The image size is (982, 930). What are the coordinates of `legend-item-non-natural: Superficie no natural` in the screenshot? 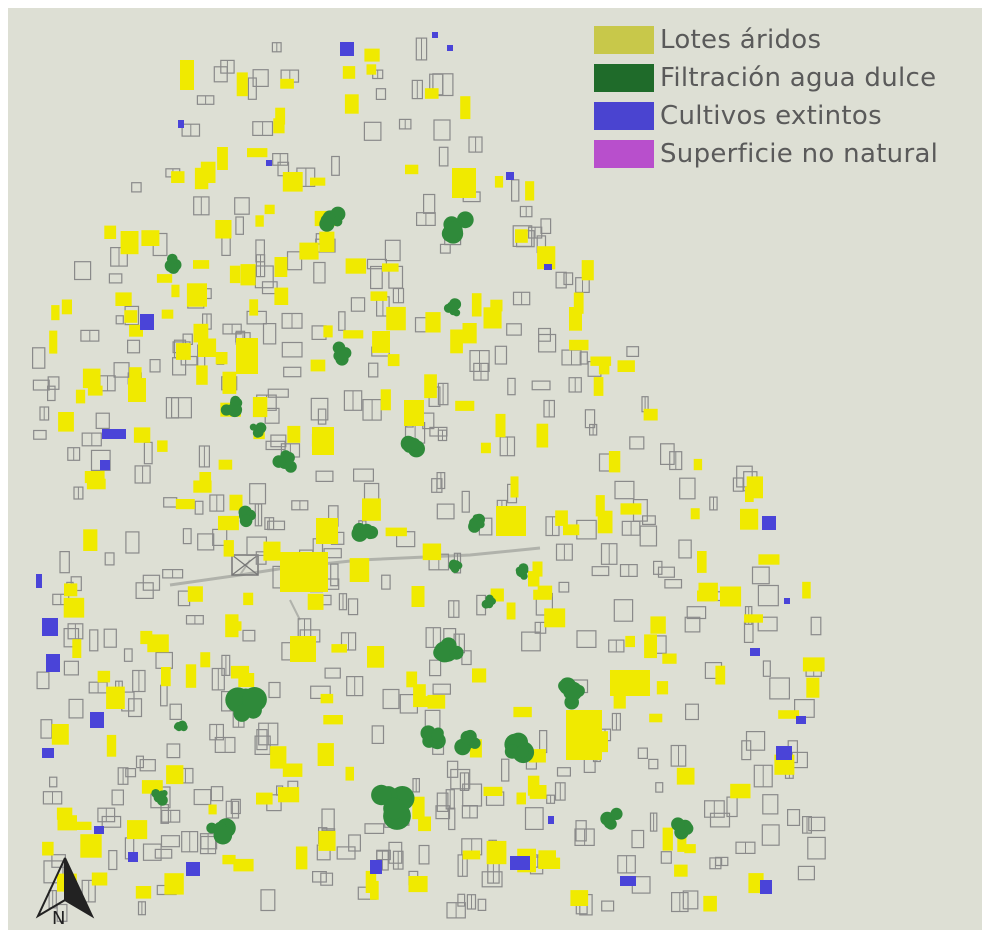 It's located at (787, 155).